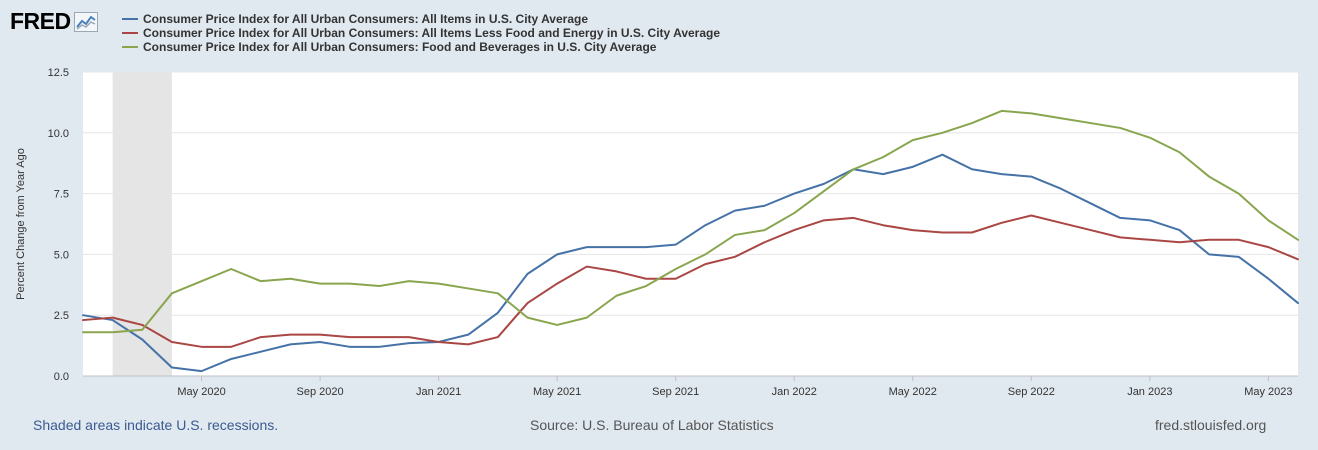  What do you see at coordinates (40, 21) in the screenshot?
I see `logo-text: FRED` at bounding box center [40, 21].